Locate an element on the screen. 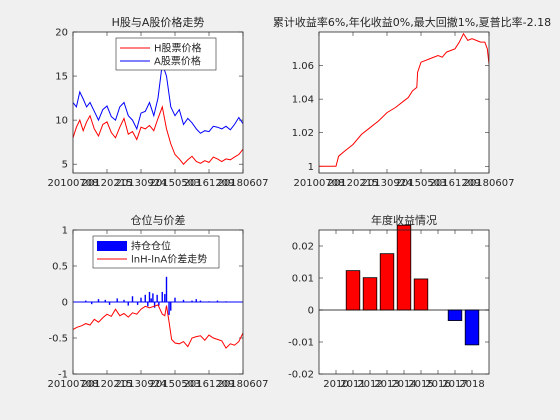 Image resolution: width=560 pixels, height=420 pixels. x-tick-label: 2016 is located at coordinates (437, 384).